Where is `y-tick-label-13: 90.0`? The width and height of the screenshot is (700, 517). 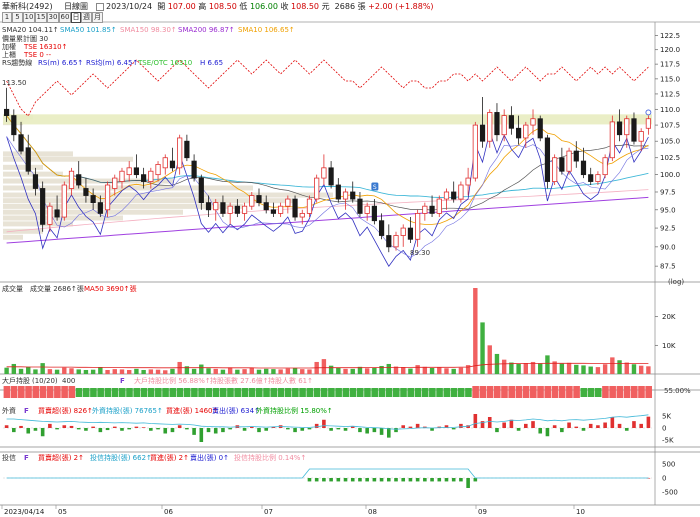 y-tick-label-13: 90.0 is located at coordinates (668, 247).